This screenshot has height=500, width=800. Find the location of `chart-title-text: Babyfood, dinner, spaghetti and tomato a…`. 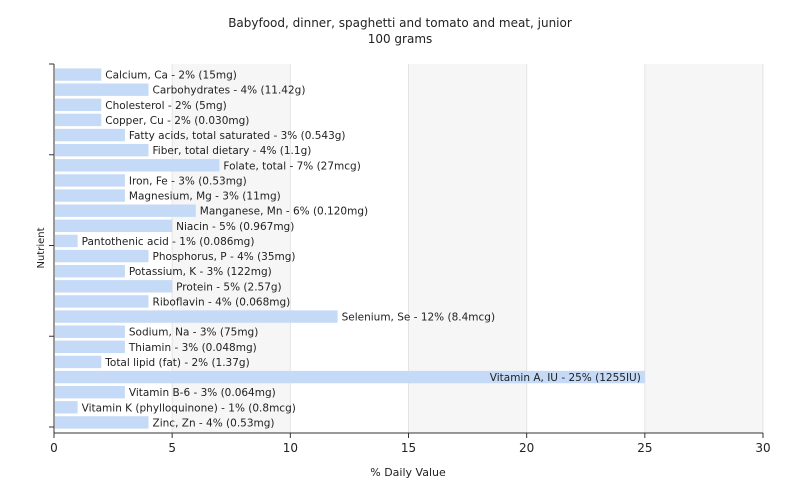

chart-title-text: Babyfood, dinner, spaghetti and tomato a… is located at coordinates (400, 23).